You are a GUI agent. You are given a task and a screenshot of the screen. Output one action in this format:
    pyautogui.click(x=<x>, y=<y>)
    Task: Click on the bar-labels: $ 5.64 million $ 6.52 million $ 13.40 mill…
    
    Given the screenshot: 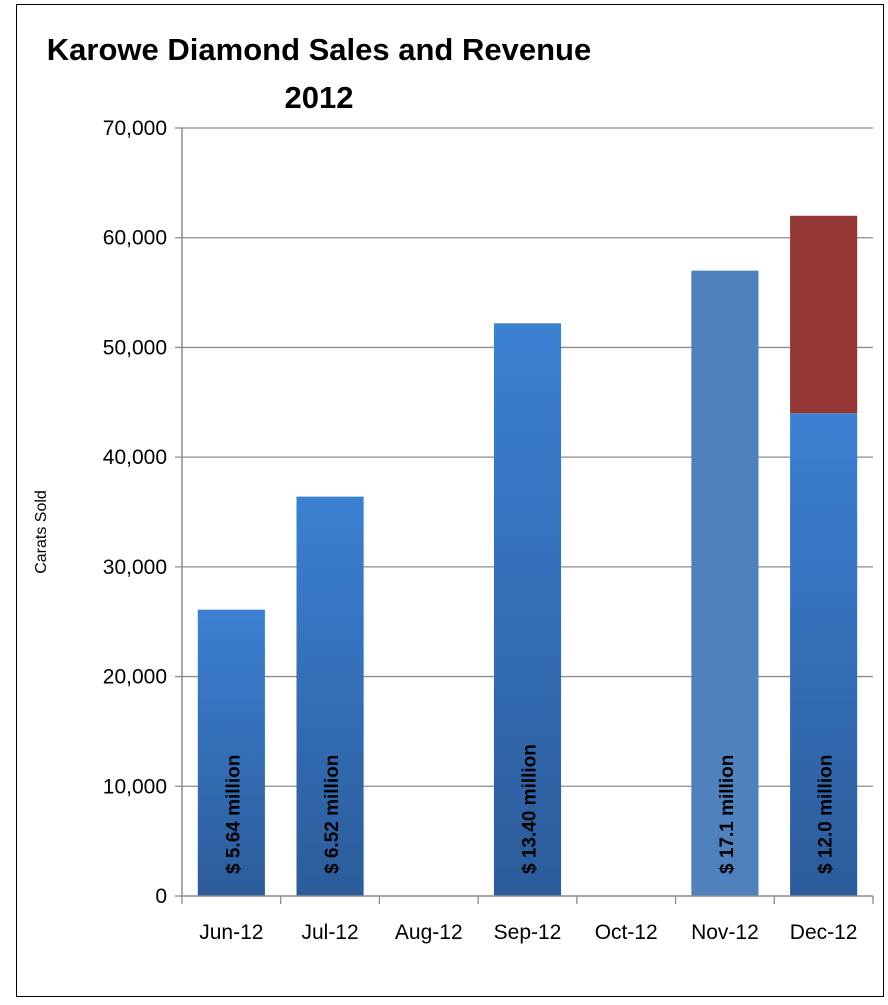 What is the action you would take?
    pyautogui.click(x=529, y=809)
    